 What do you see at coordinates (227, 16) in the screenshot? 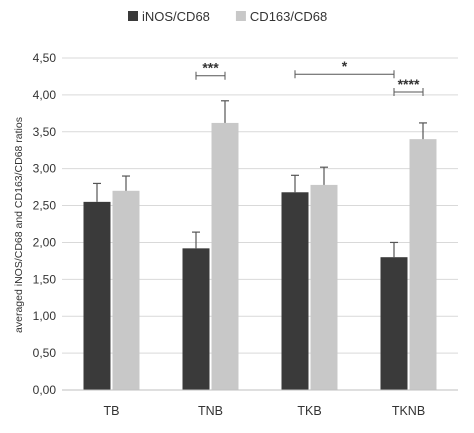
I see `legend: iNOS/CD68 CD163/CD68` at bounding box center [227, 16].